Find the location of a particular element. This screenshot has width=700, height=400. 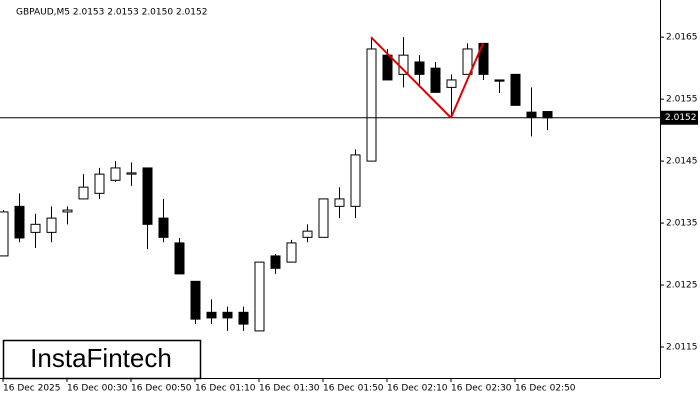

current-price-label: 2.0152 is located at coordinates (681, 118).